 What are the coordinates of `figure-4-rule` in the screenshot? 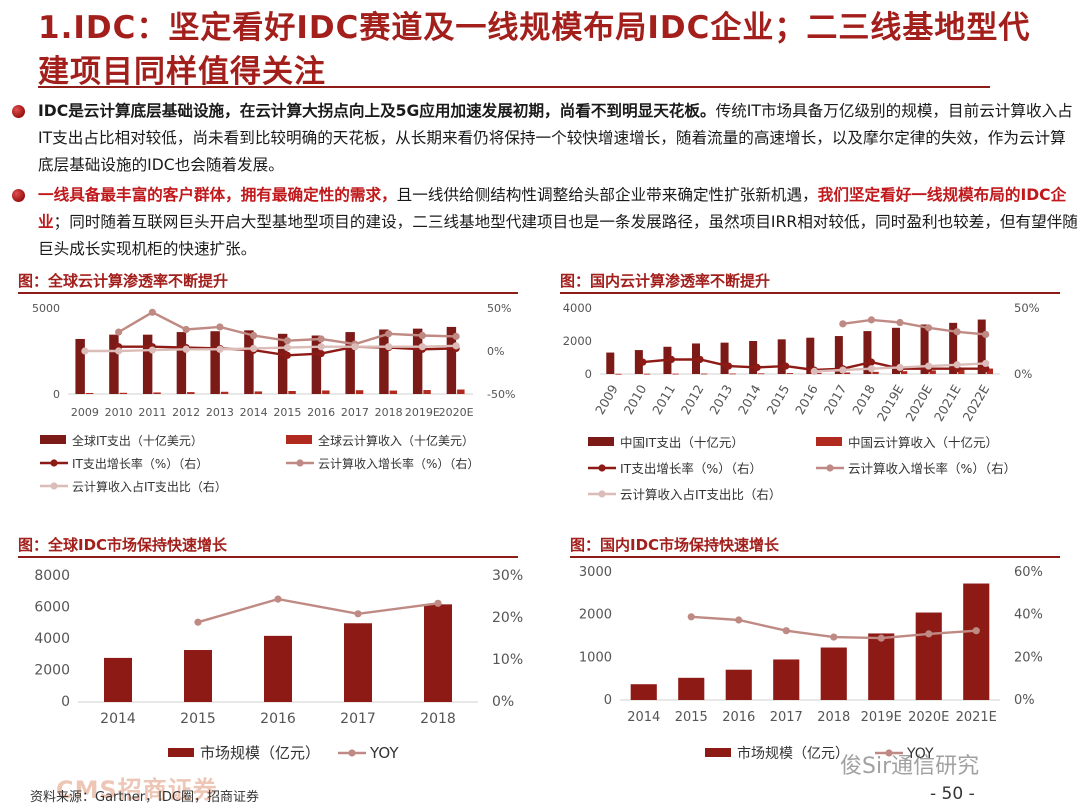 It's located at (815, 557).